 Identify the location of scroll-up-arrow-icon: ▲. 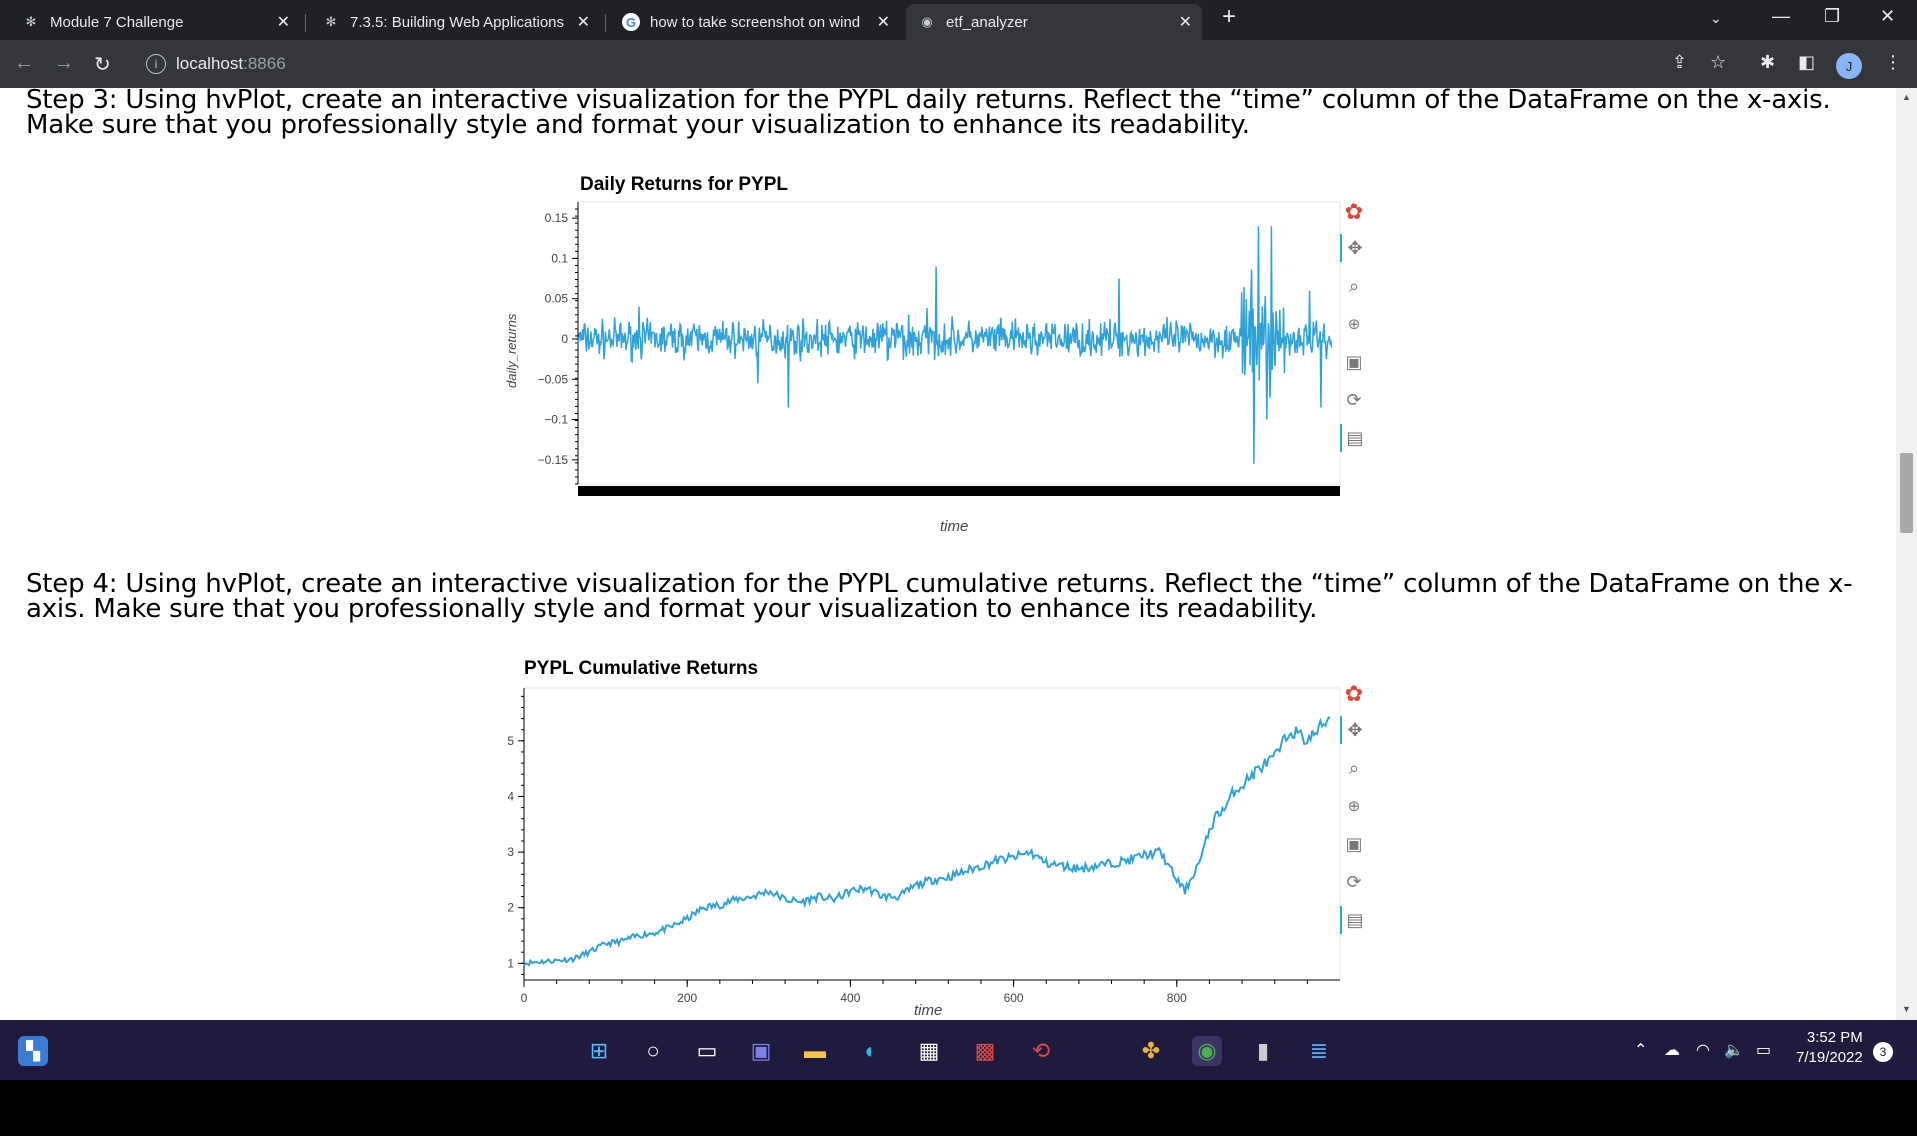
(1906, 97).